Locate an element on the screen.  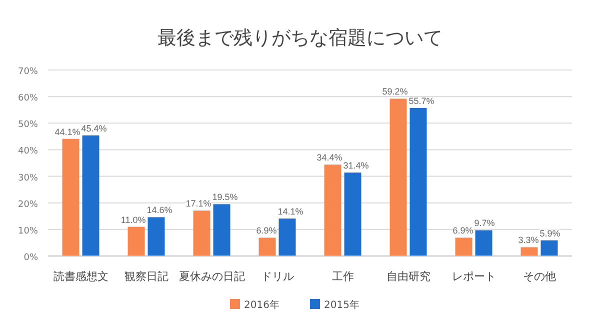
y-tick-label: 50% is located at coordinates (28, 125).